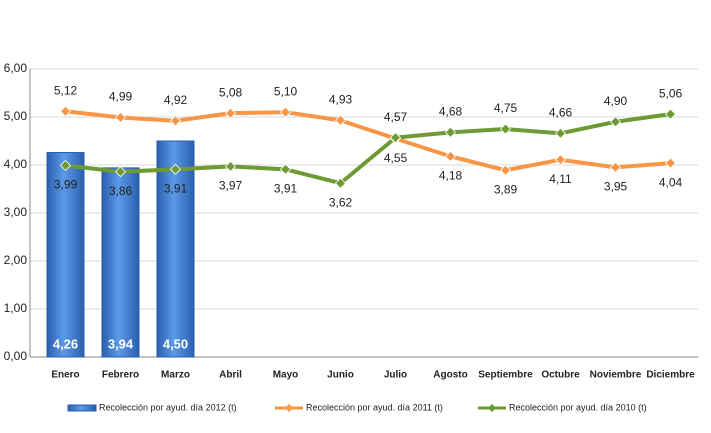 The width and height of the screenshot is (711, 433). I want to click on y-tick-label: 2,00, so click(16, 260).